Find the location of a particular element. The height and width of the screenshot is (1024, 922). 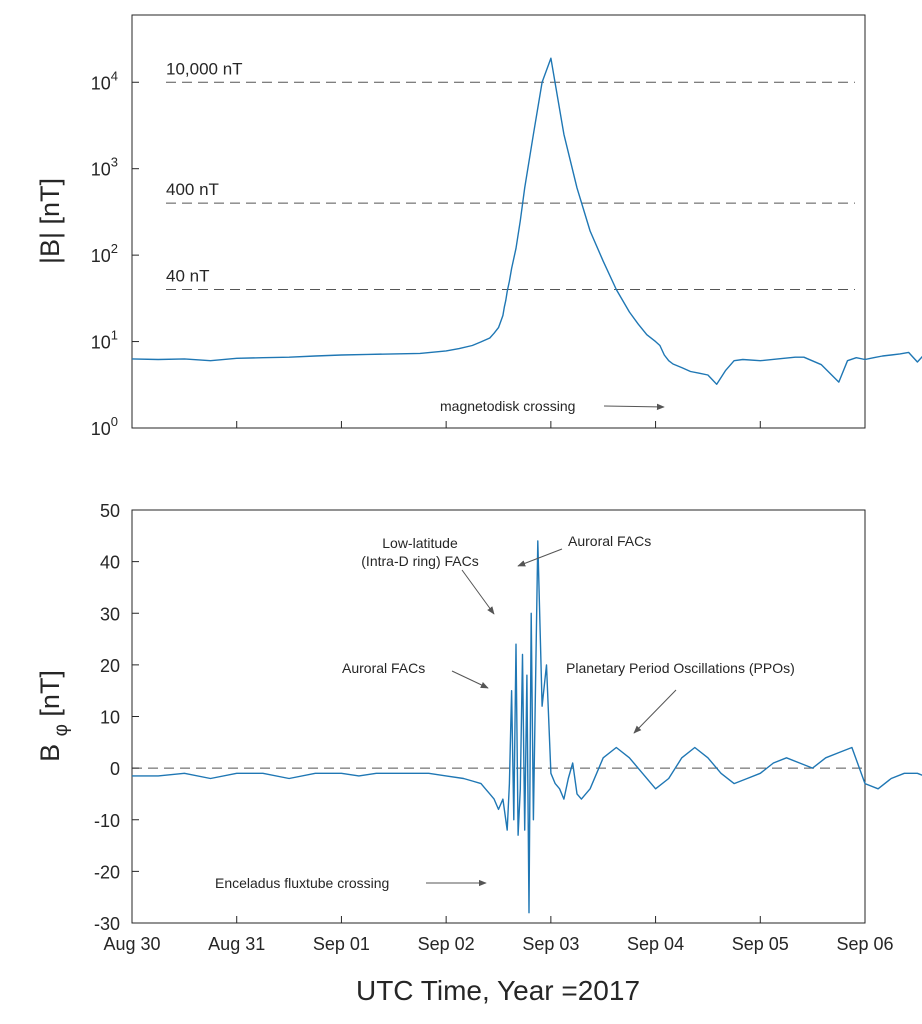

auroral-facs-peak-label: Auroral FACs is located at coordinates (609, 541).